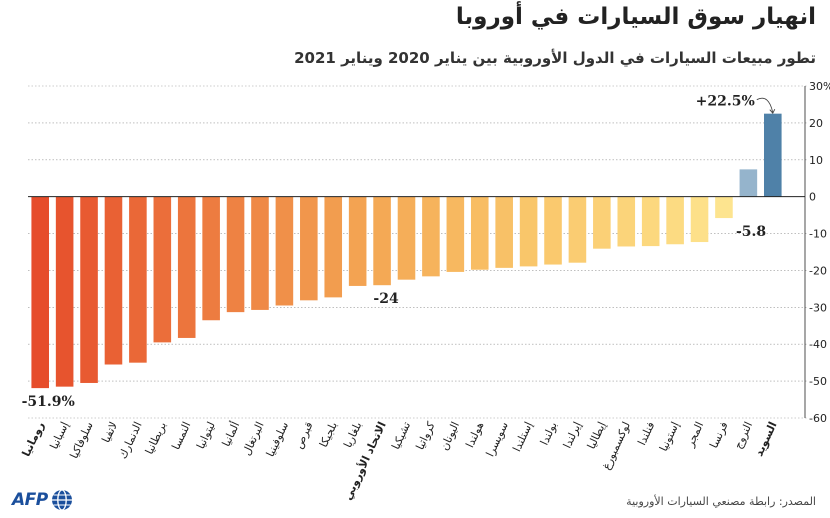 This screenshot has width=830, height=518. I want to click on x-category-label: بريطانيا, so click(156, 438).